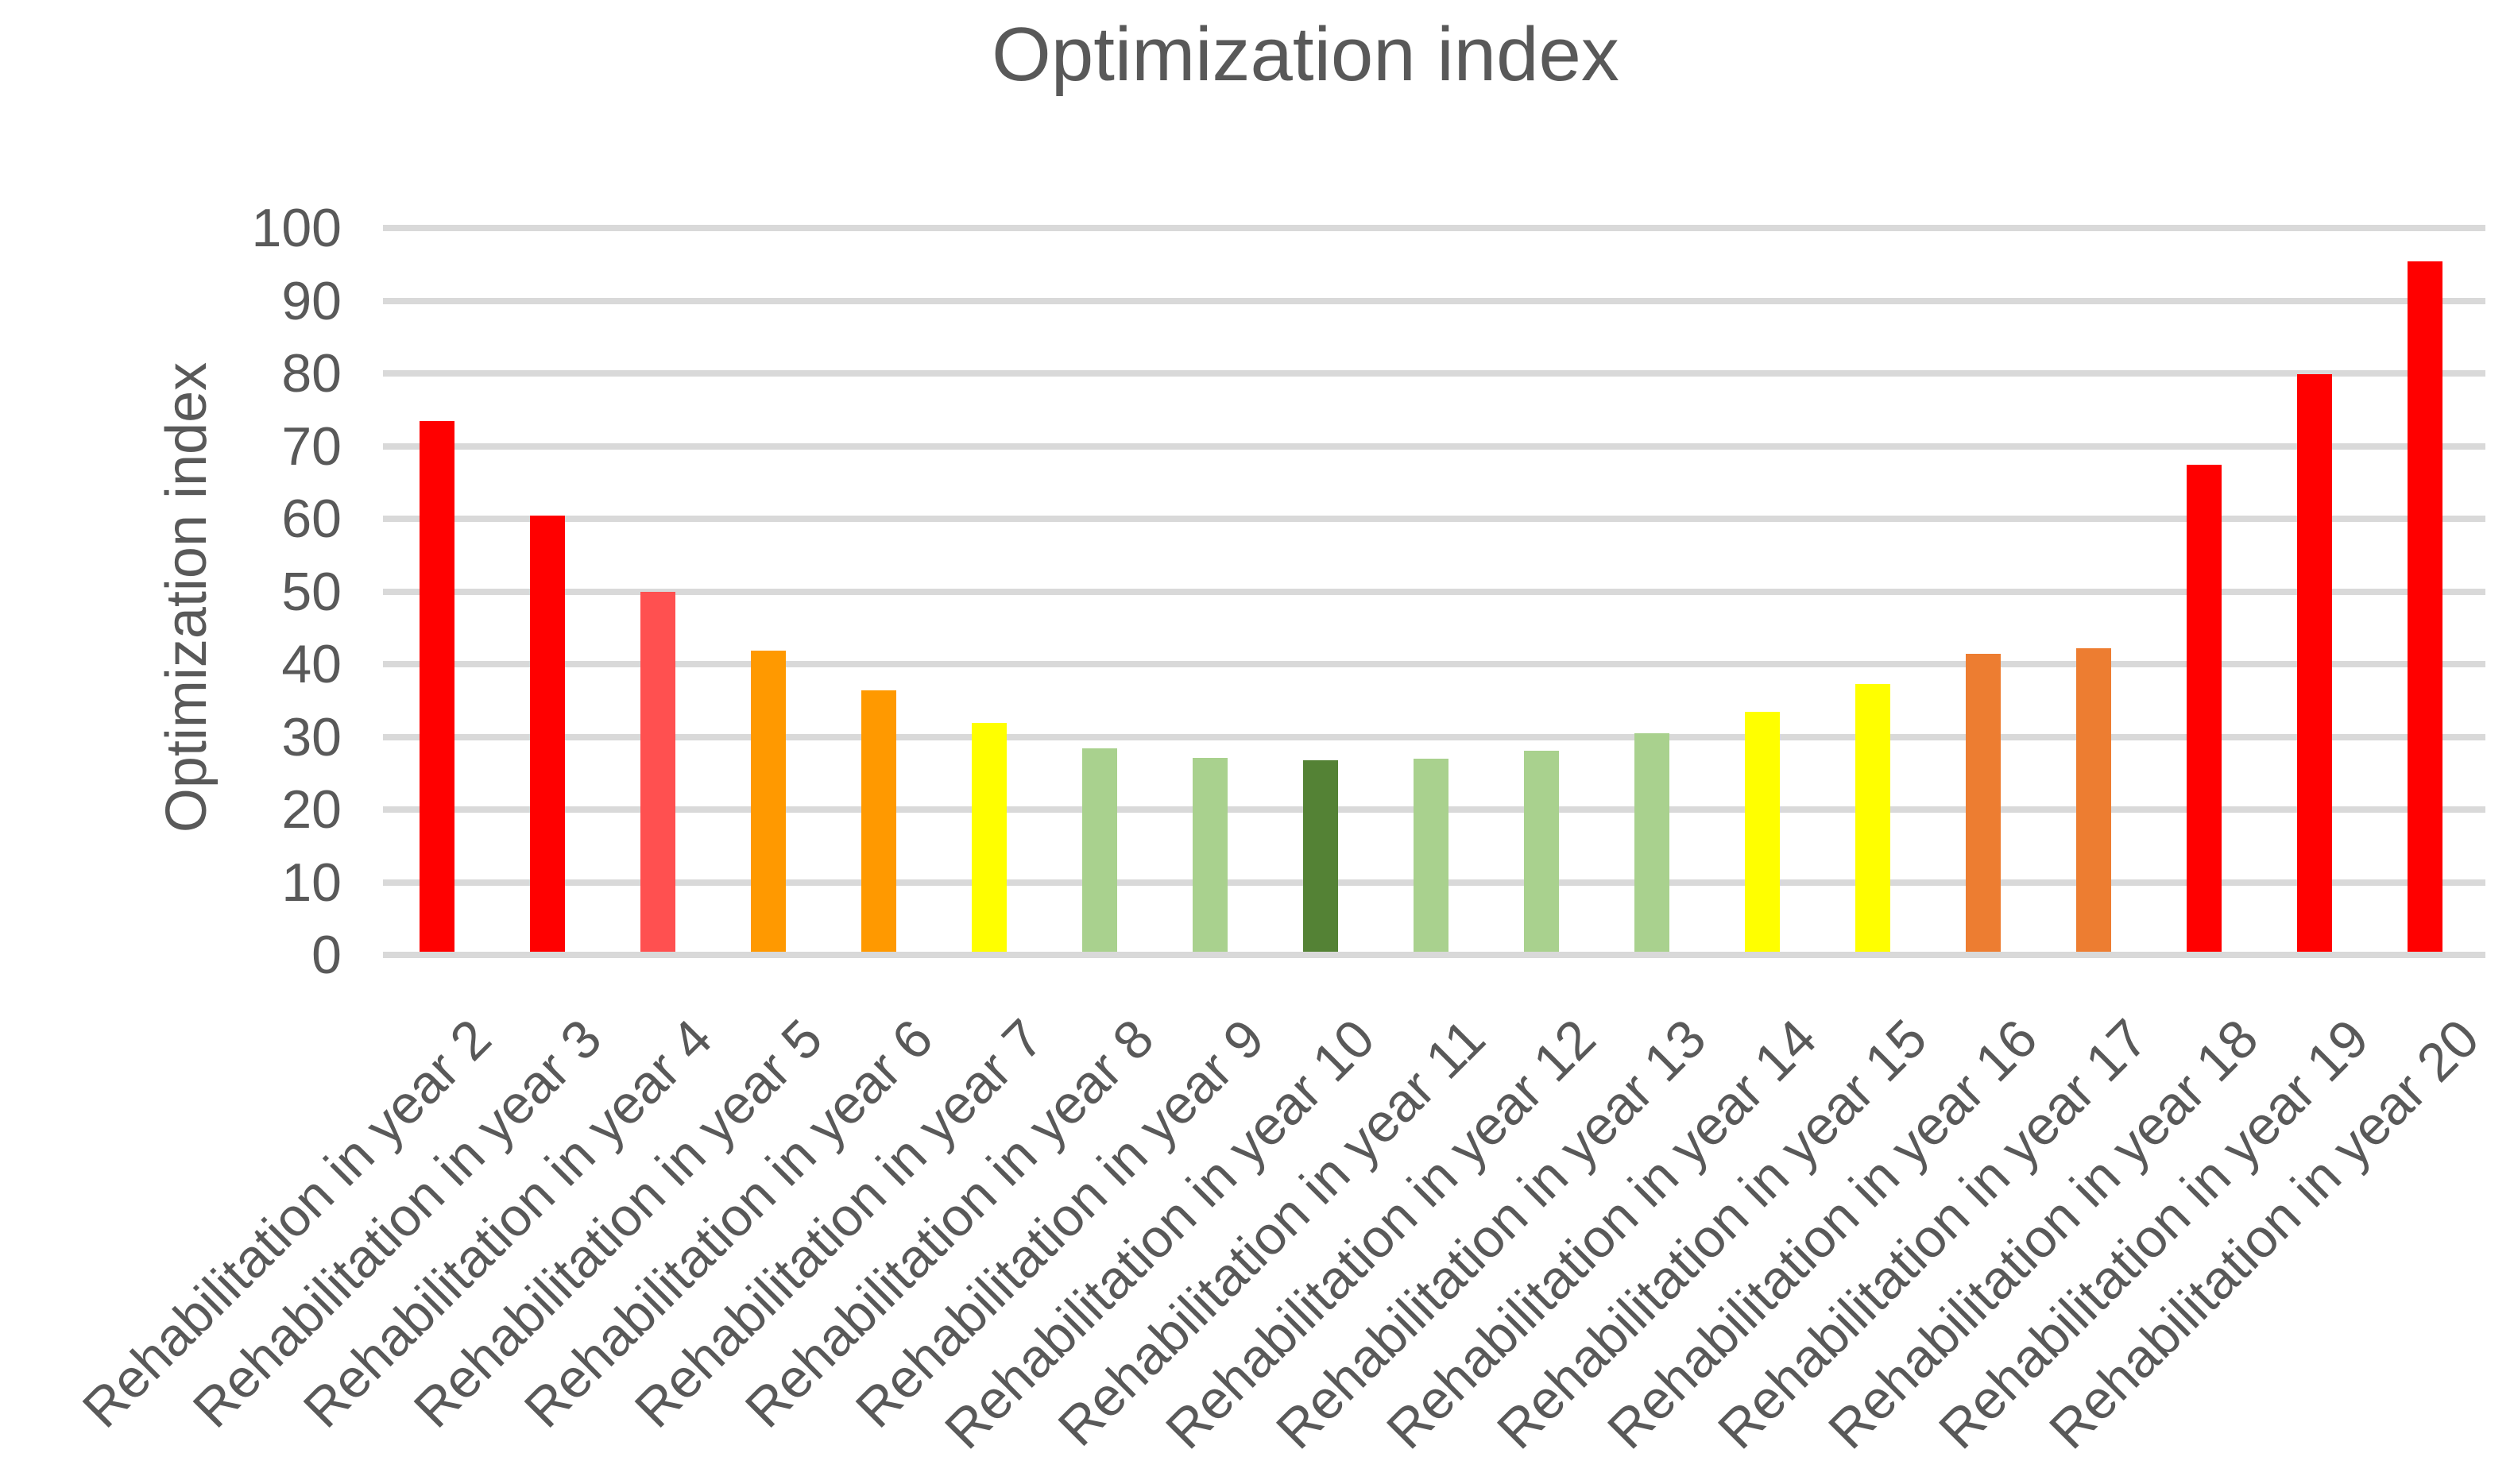 The height and width of the screenshot is (1484, 2514). What do you see at coordinates (311, 301) in the screenshot?
I see `y-tick-label-90: 90` at bounding box center [311, 301].